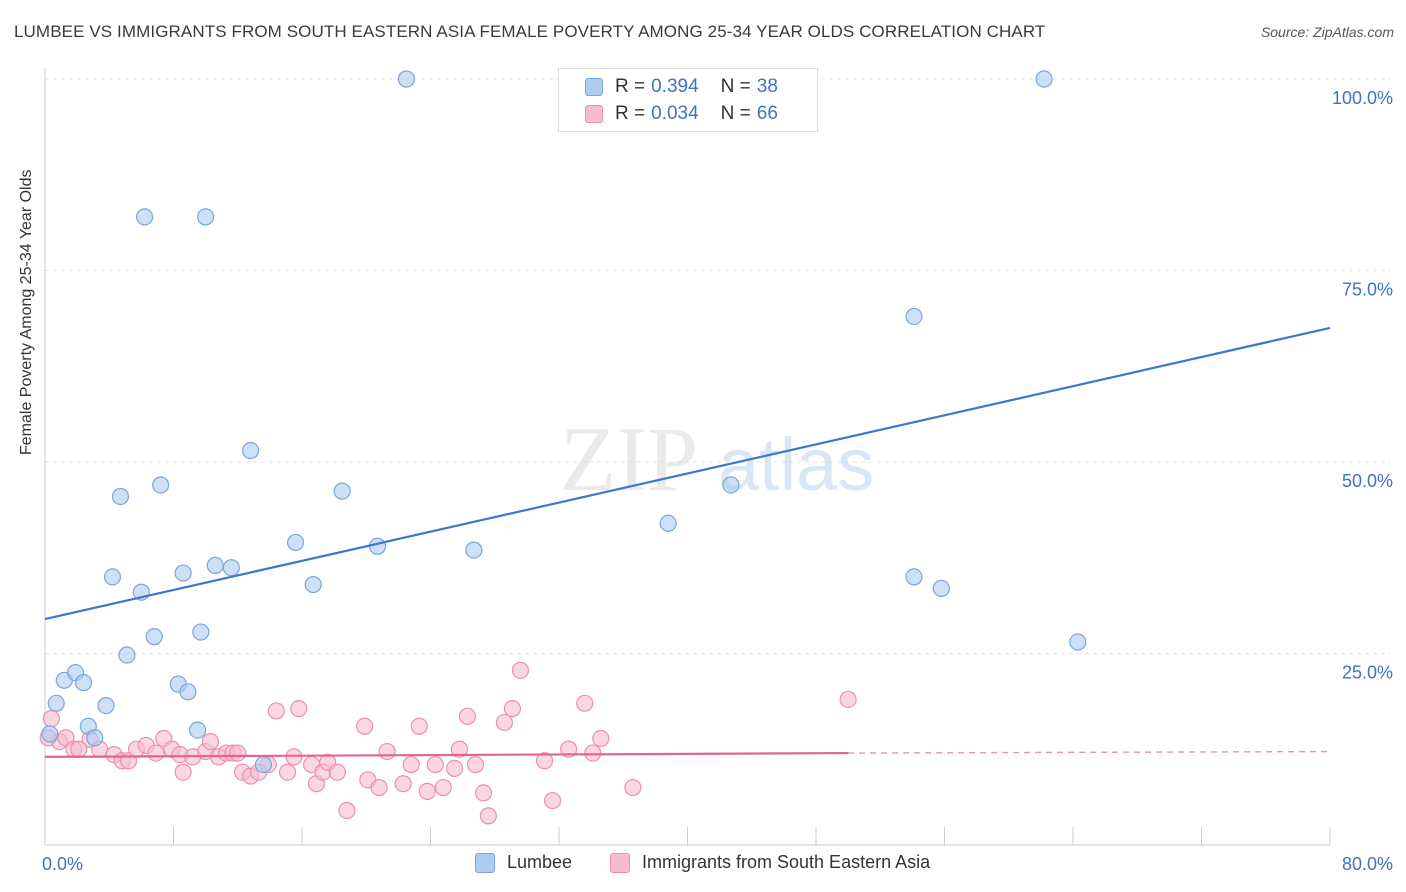 The width and height of the screenshot is (1406, 892). What do you see at coordinates (1367, 864) in the screenshot?
I see `x-tick-label: 80.0%` at bounding box center [1367, 864].